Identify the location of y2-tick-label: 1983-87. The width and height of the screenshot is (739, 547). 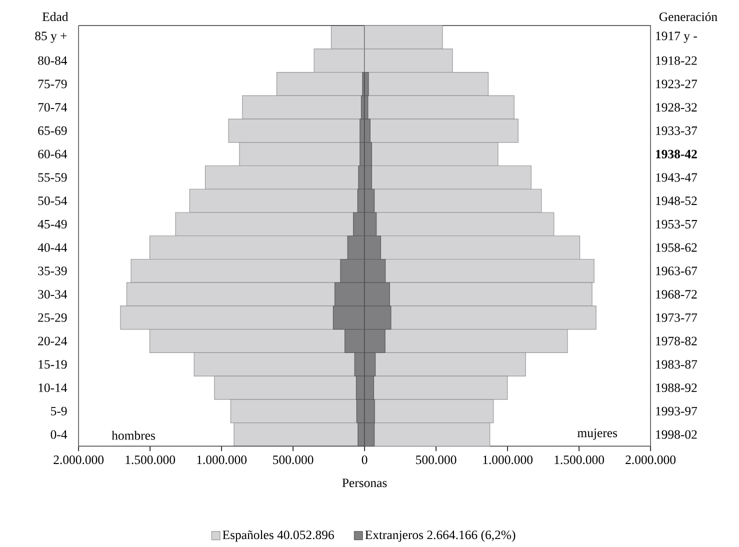
(677, 364).